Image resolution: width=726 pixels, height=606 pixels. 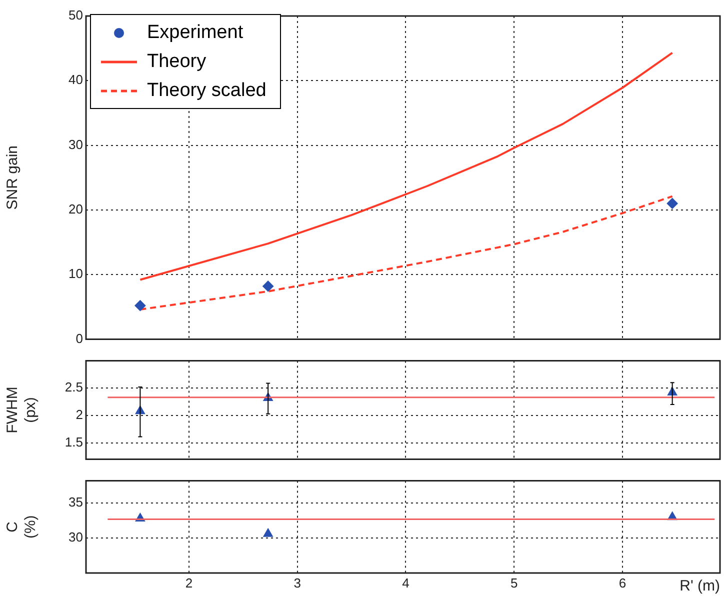 What do you see at coordinates (73, 442) in the screenshot?
I see `y-tick-label: 1.5` at bounding box center [73, 442].